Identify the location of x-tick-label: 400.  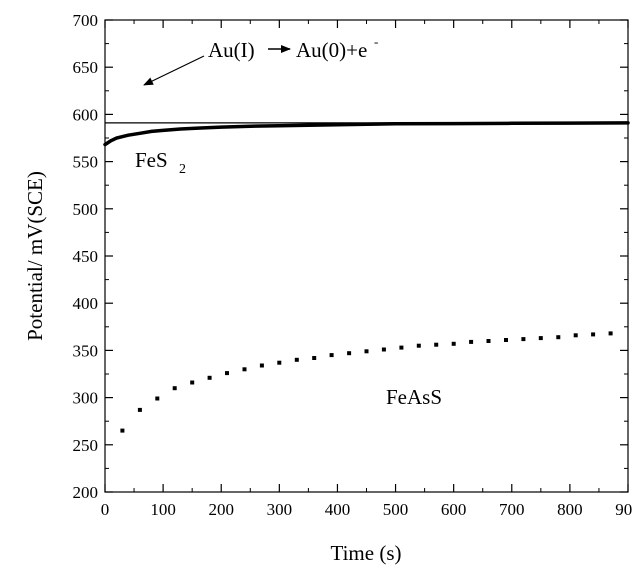
(338, 509).